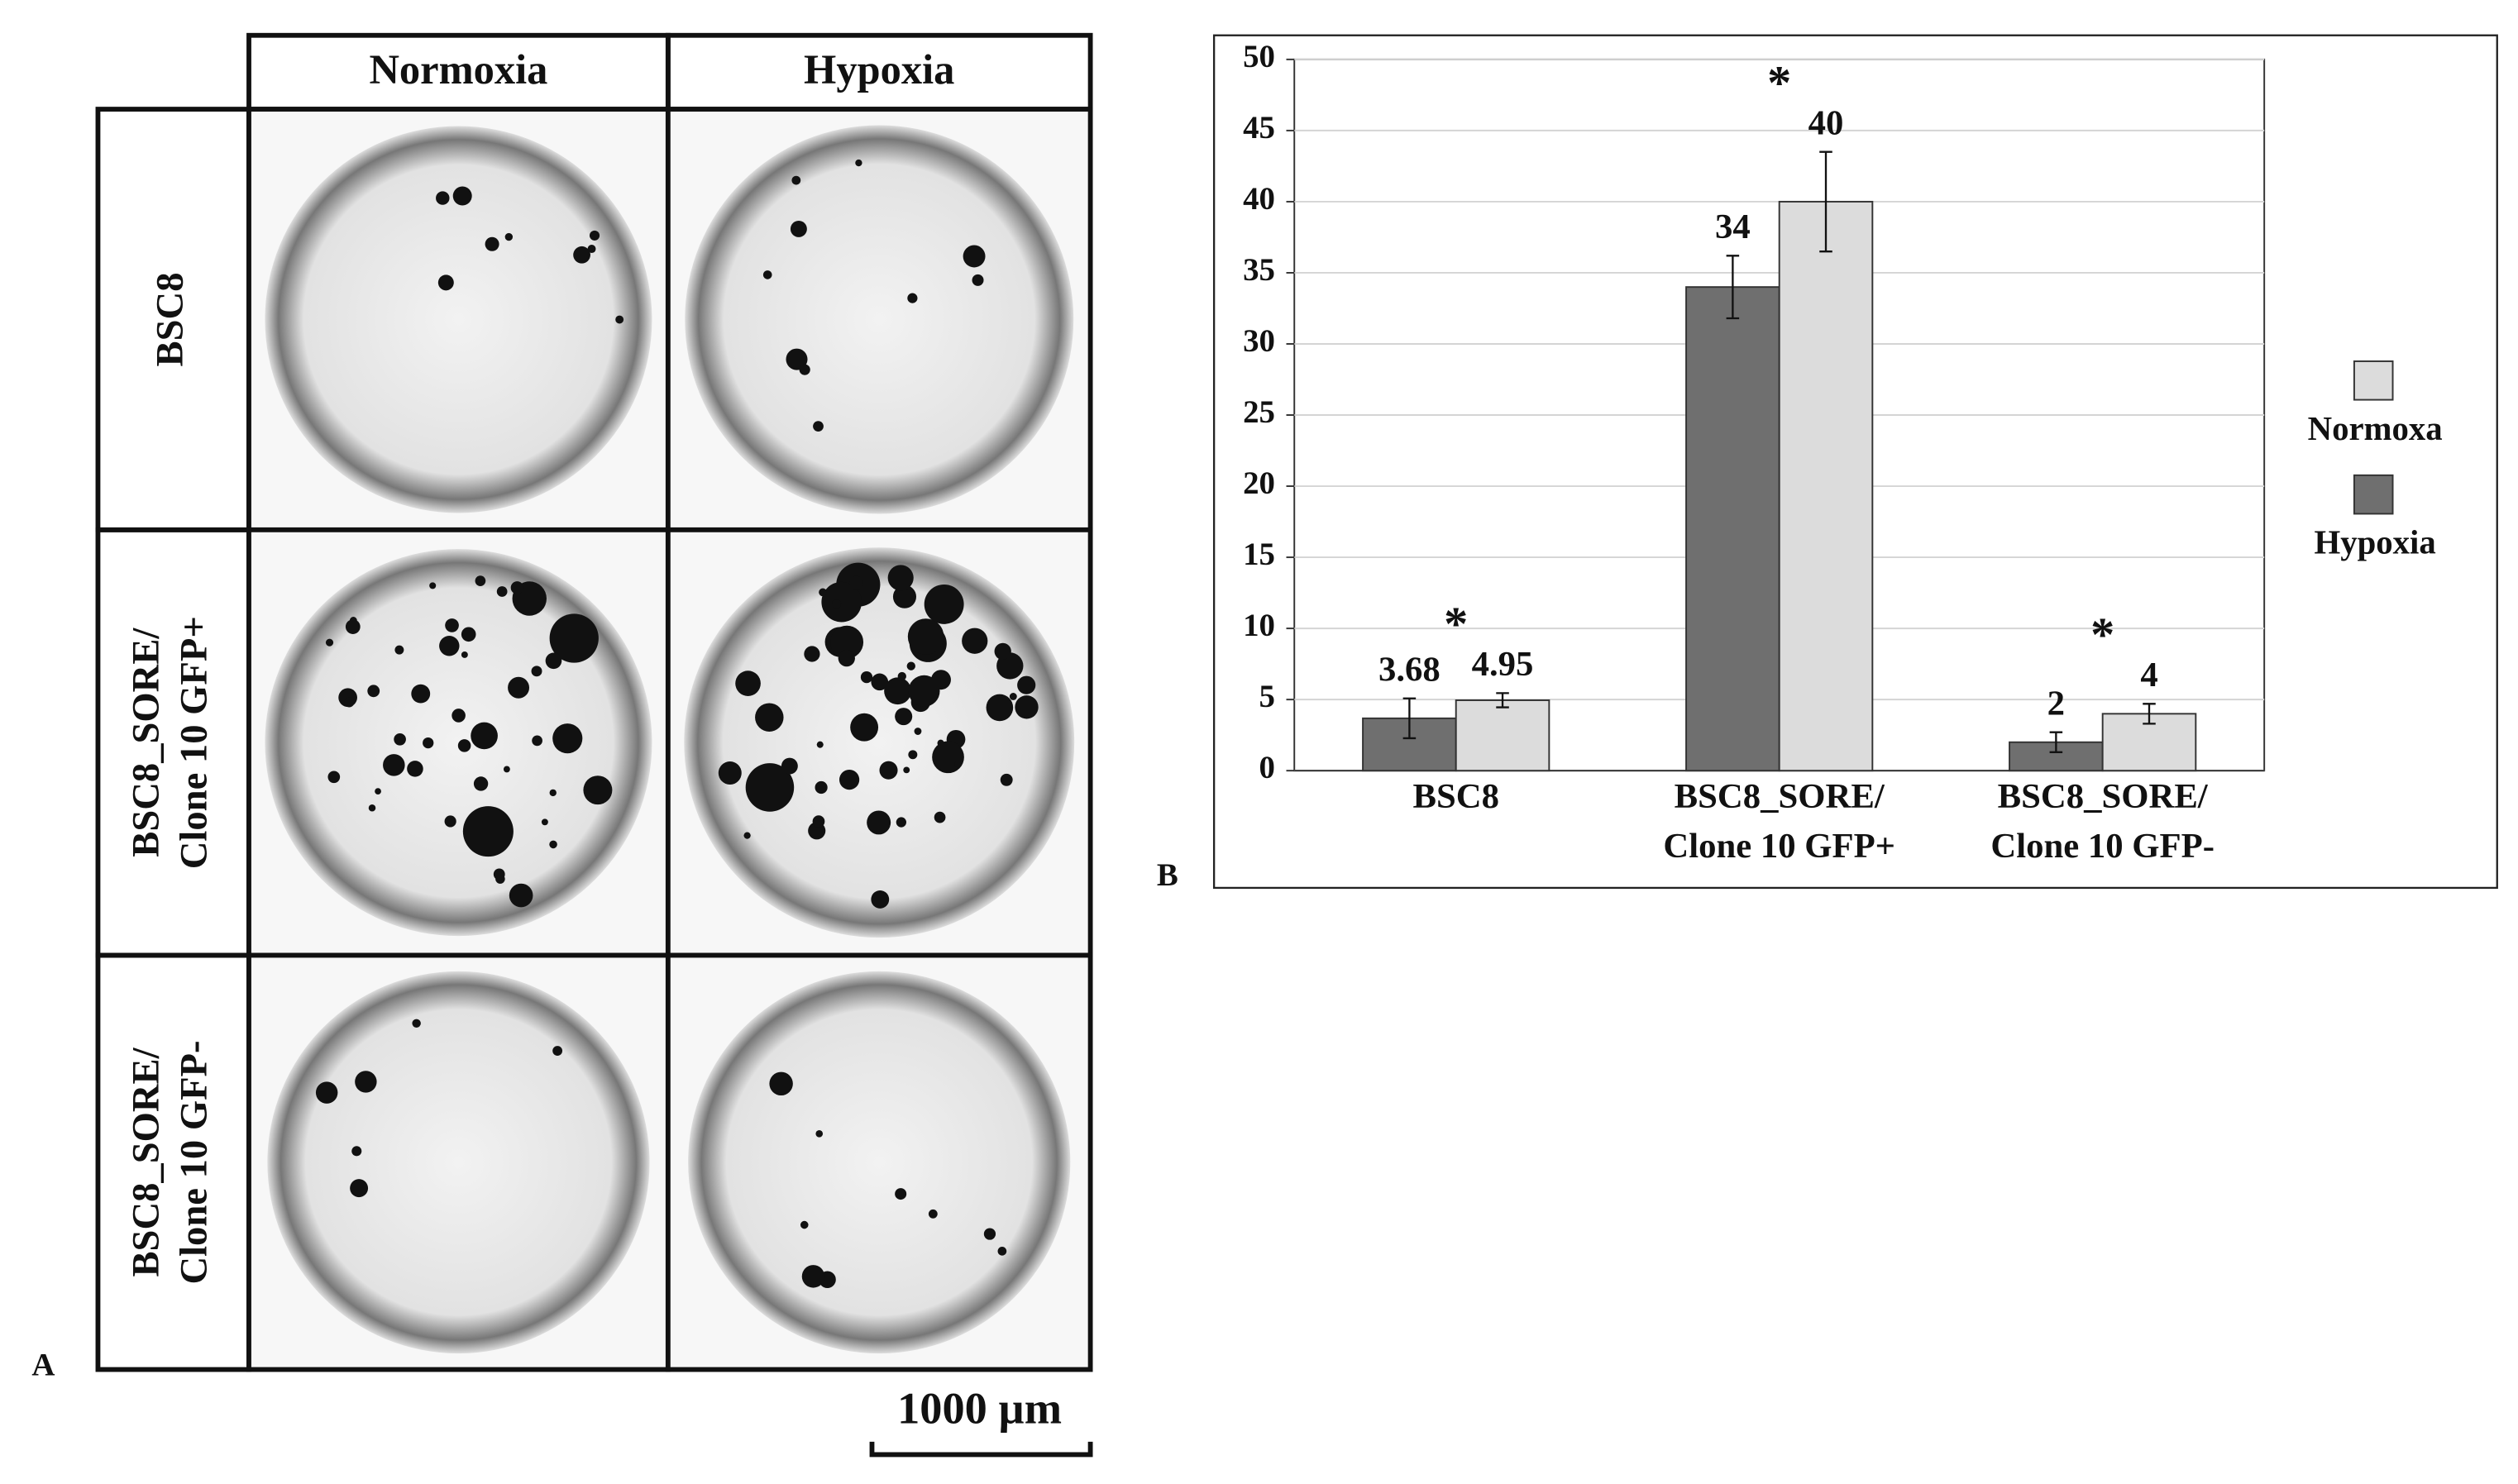 Image resolution: width=2518 pixels, height=1484 pixels. I want to click on y-tick-label: 25, so click(1259, 412).